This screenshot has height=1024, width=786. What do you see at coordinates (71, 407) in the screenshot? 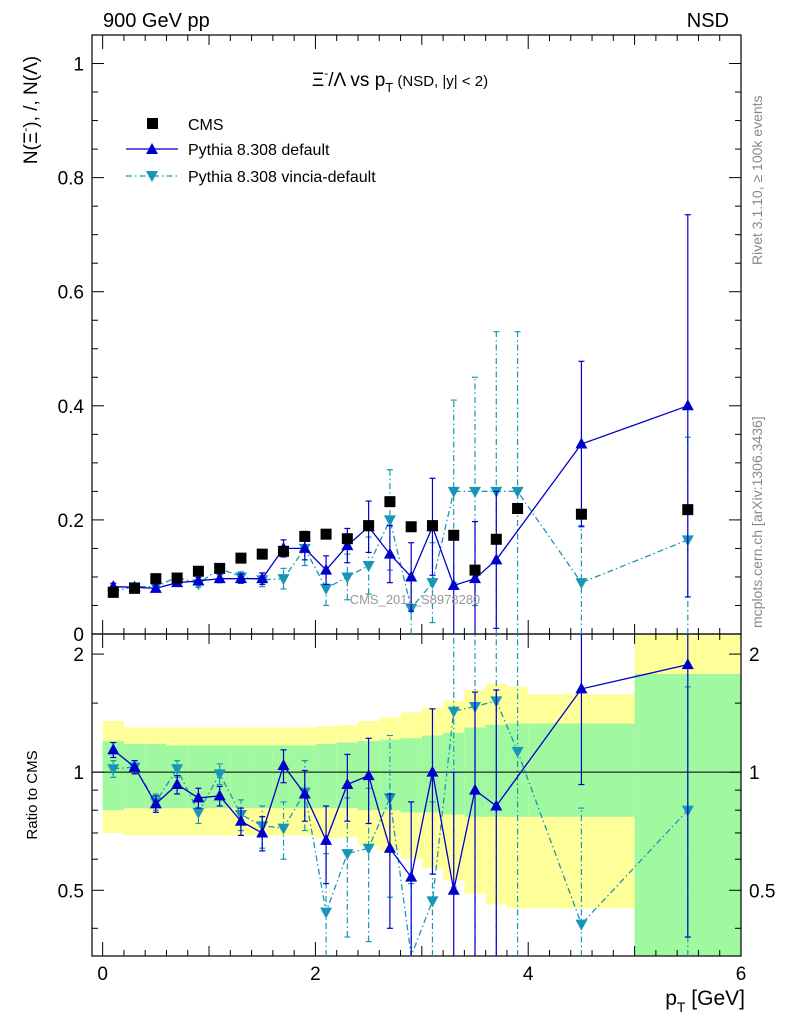
I see `main-y-tick-label: 0.4` at bounding box center [71, 407].